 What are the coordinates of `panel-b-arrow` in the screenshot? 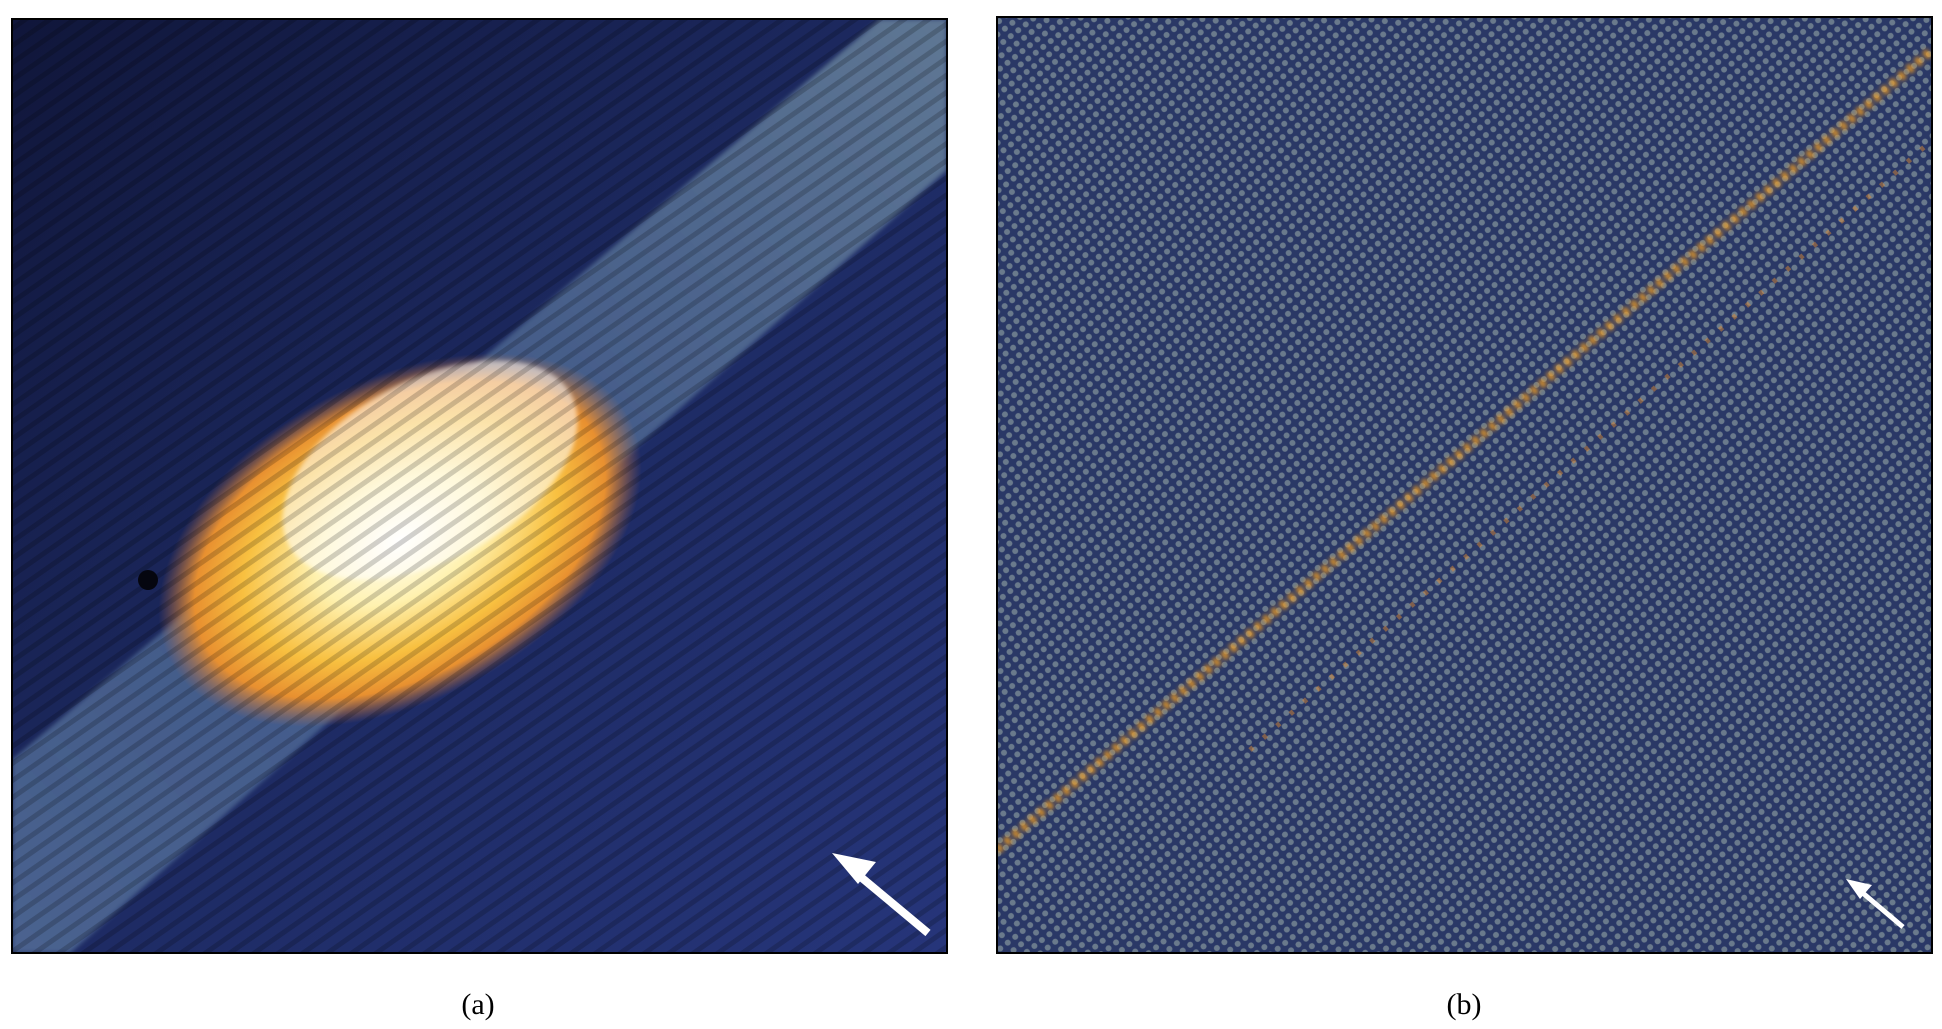 It's located at (1875, 904).